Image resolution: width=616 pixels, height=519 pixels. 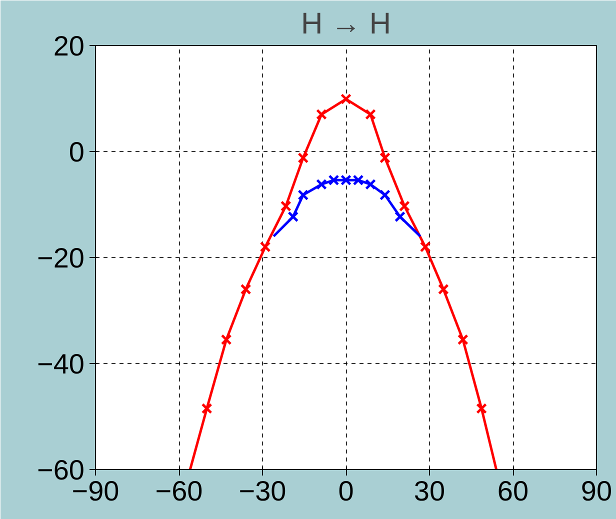 I want to click on chart-title: H → H, so click(x=346, y=24).